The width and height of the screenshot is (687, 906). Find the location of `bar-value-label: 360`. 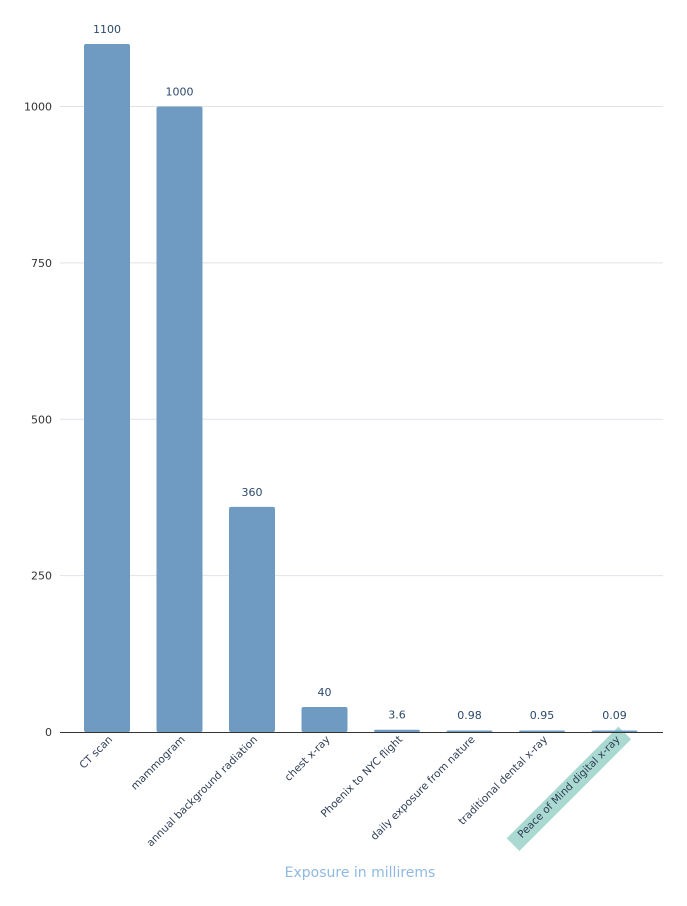

bar-value-label: 360 is located at coordinates (252, 492).